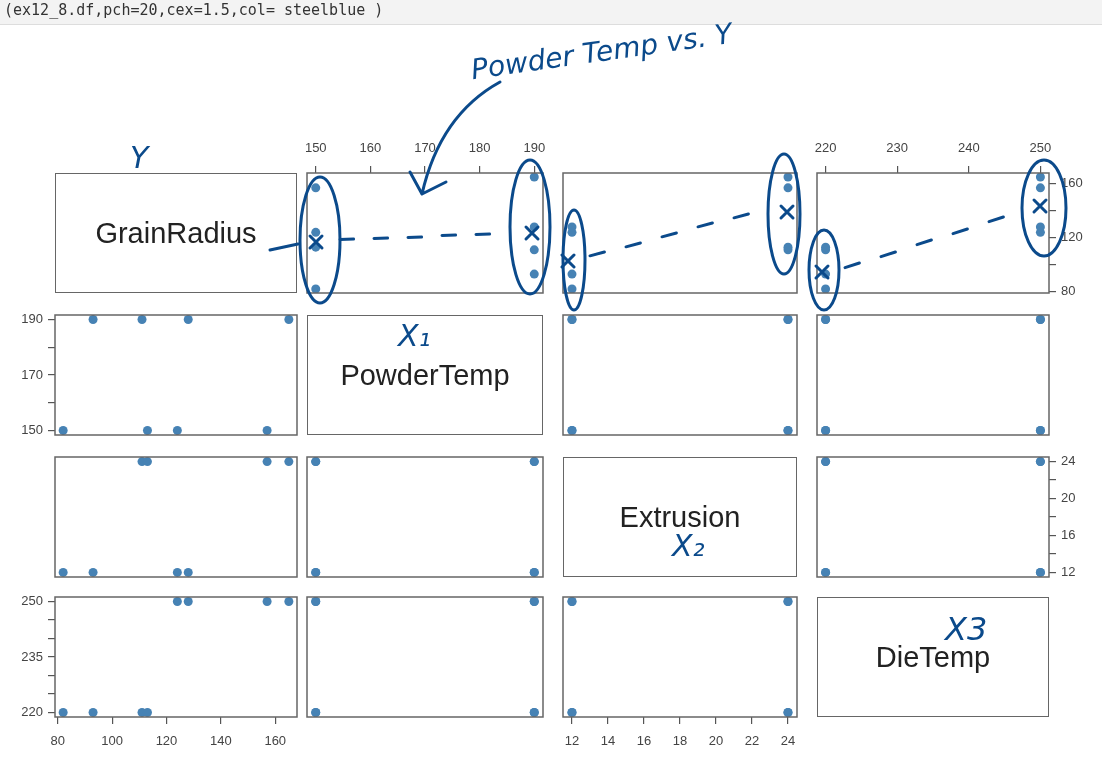 The image size is (1102, 761). What do you see at coordinates (32, 374) in the screenshot?
I see `y-tick-label: 170` at bounding box center [32, 374].